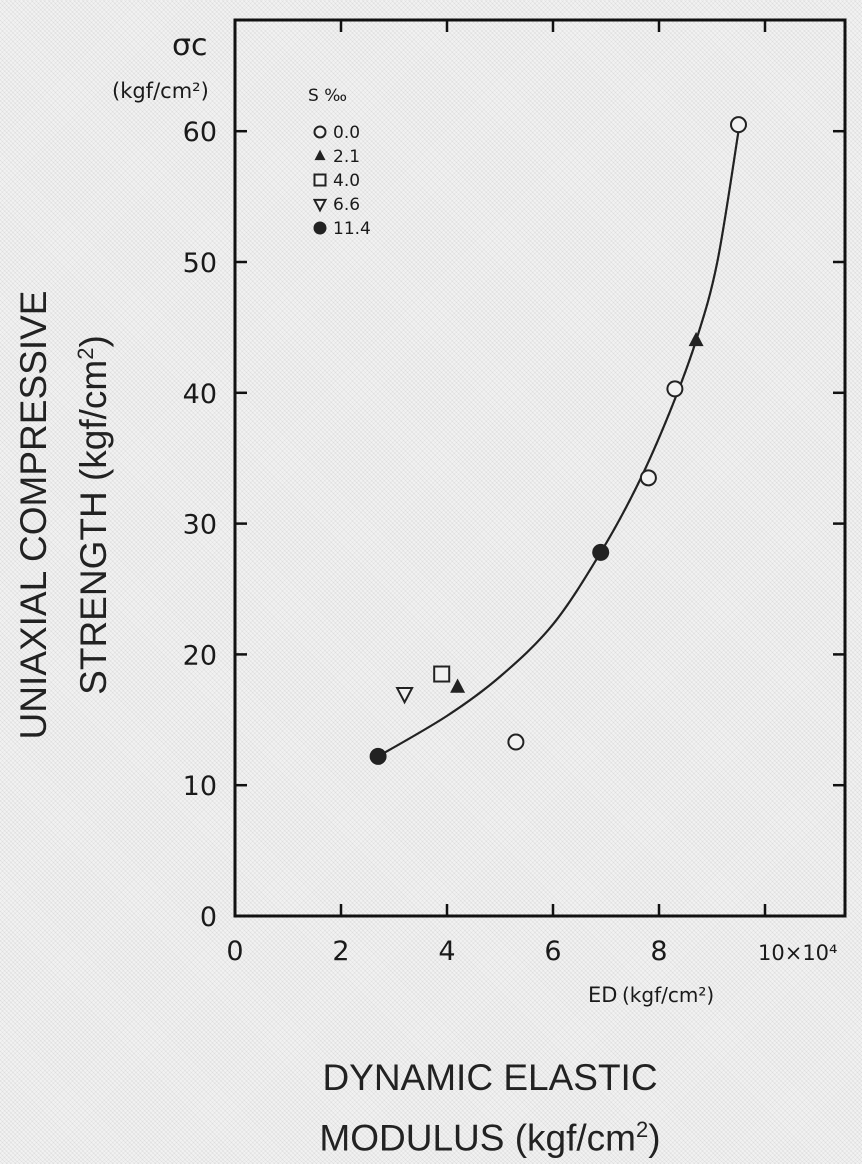 The image size is (862, 1164). Describe the element at coordinates (654, 1138) in the screenshot. I see `x-caption-close: )` at that location.